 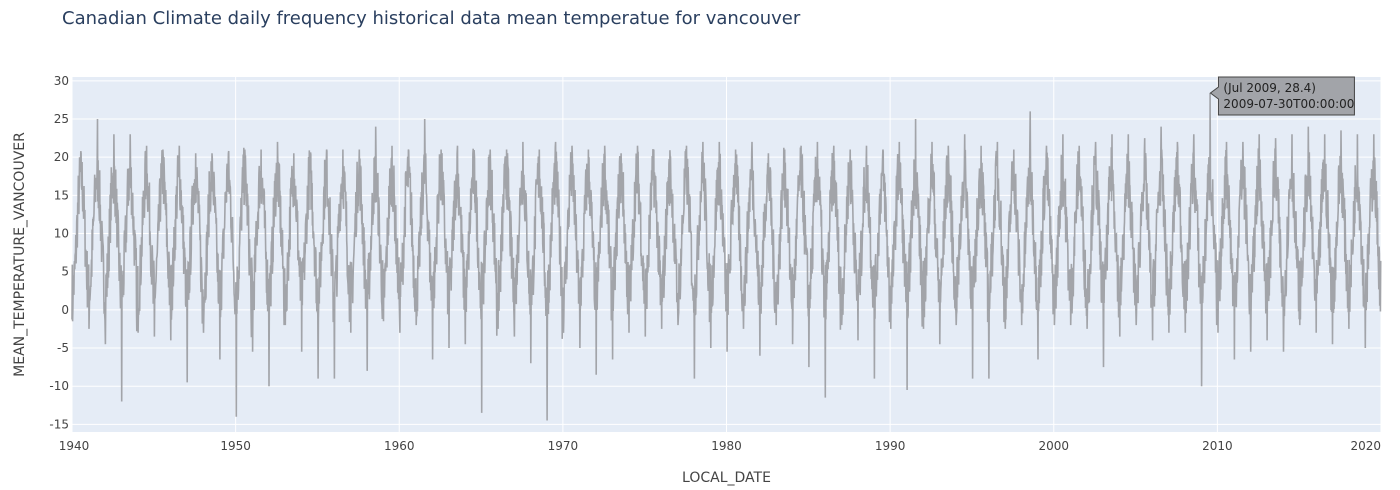 I want to click on hover-tooltip-box, so click(x=1282, y=96).